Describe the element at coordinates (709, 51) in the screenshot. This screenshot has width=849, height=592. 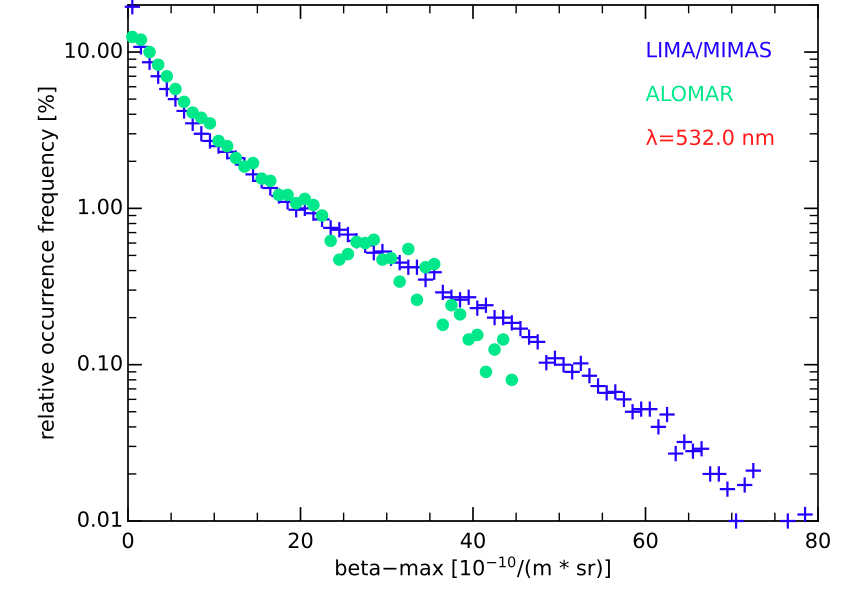
I see `text: LIMA/MIMAS` at that location.